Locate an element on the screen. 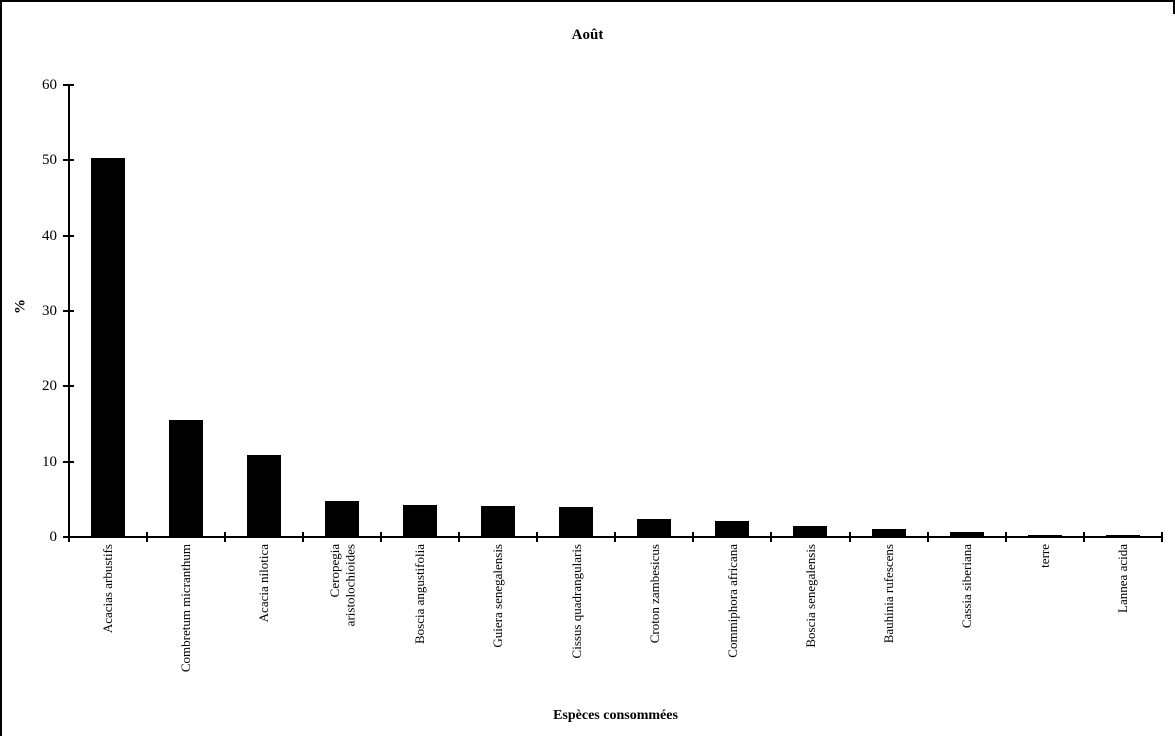  category-label-cell: Acacias arbustifs is located at coordinates (108, 639).